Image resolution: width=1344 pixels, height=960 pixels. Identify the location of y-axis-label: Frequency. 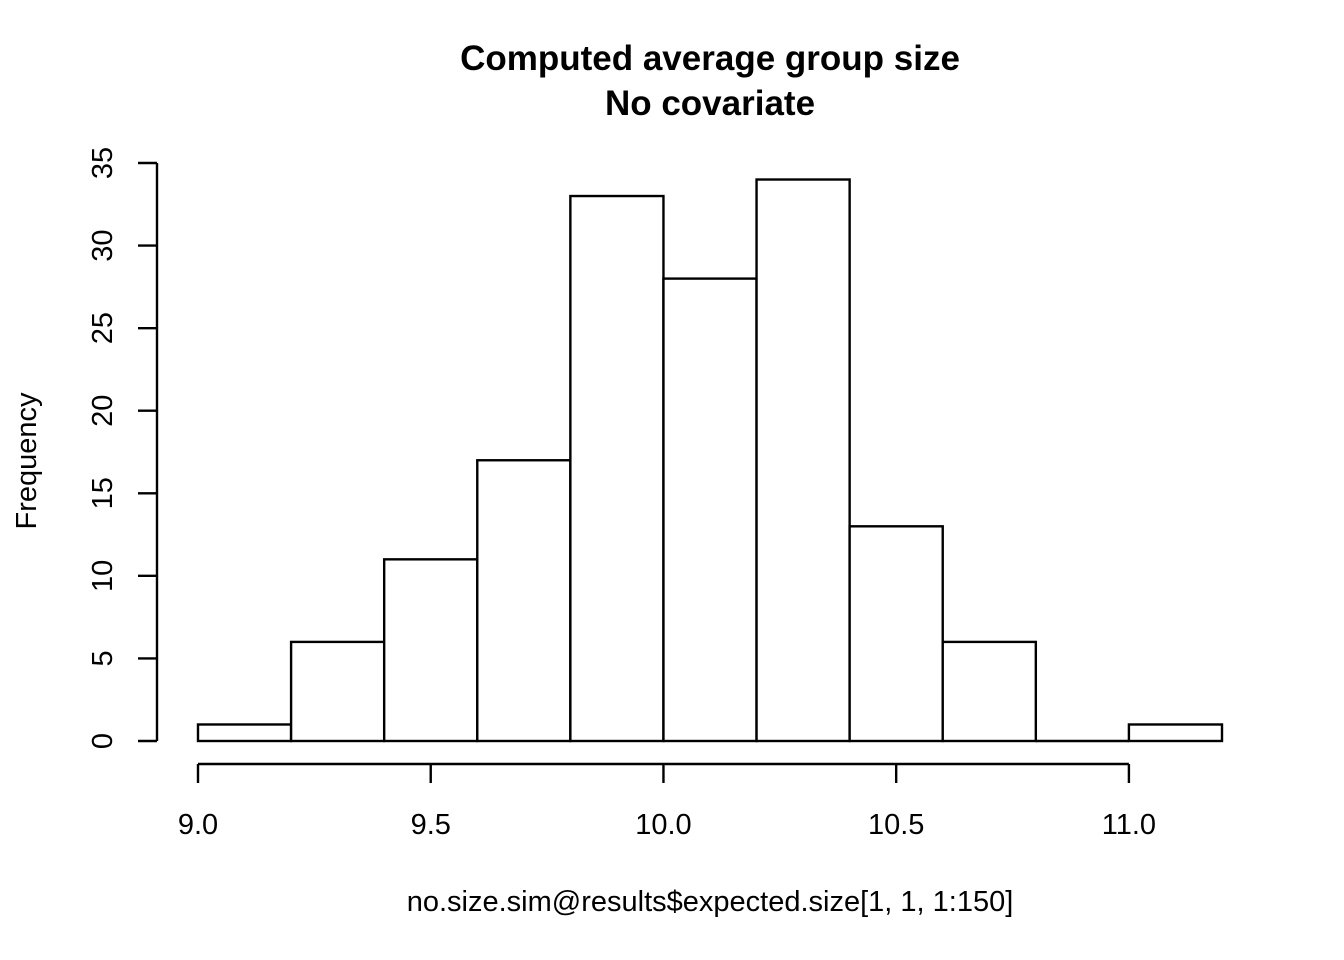
(27, 461).